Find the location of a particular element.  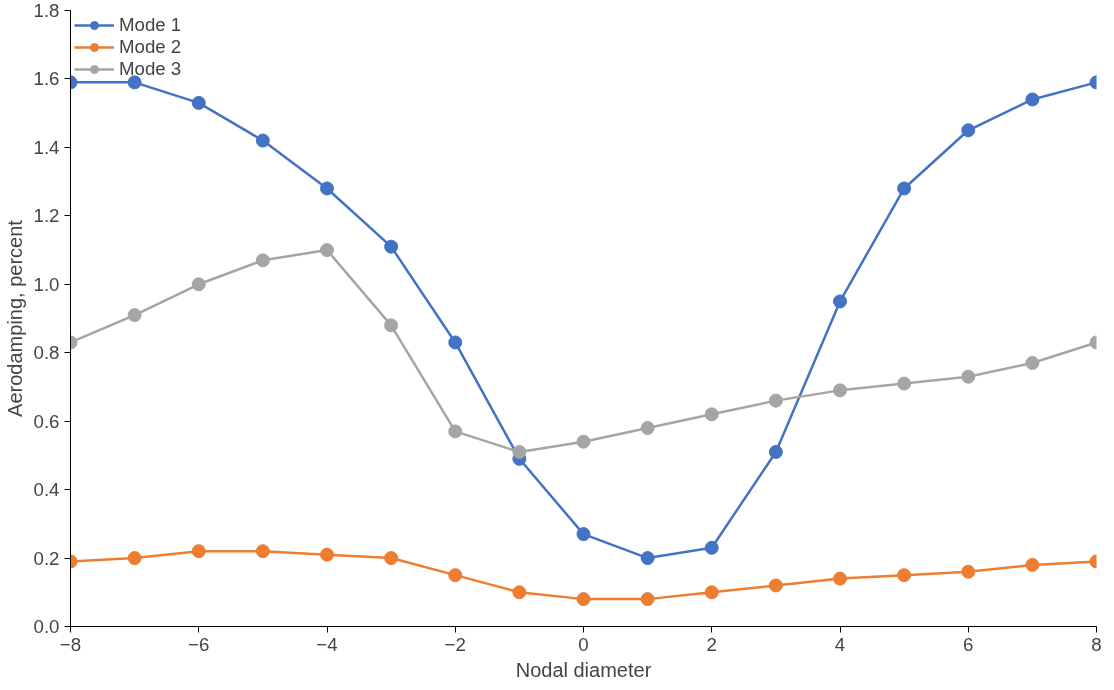

y-tick-label: 0.4 is located at coordinates (46, 490).